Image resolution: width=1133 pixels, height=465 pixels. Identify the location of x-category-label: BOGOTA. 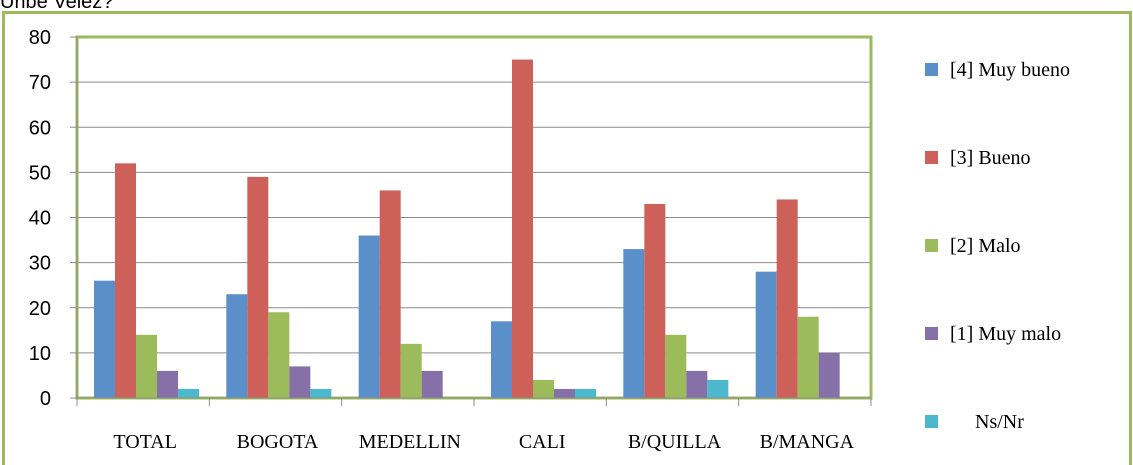
(278, 442).